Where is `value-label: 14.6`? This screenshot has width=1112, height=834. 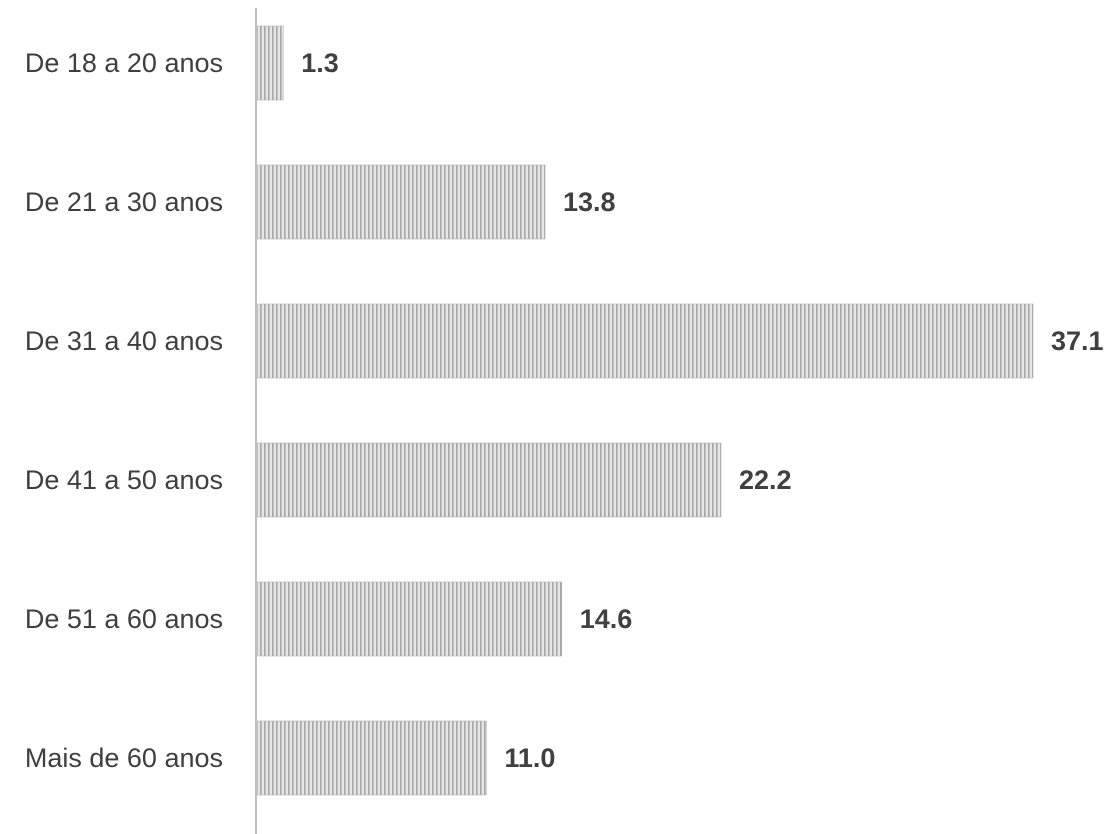
value-label: 14.6 is located at coordinates (606, 619).